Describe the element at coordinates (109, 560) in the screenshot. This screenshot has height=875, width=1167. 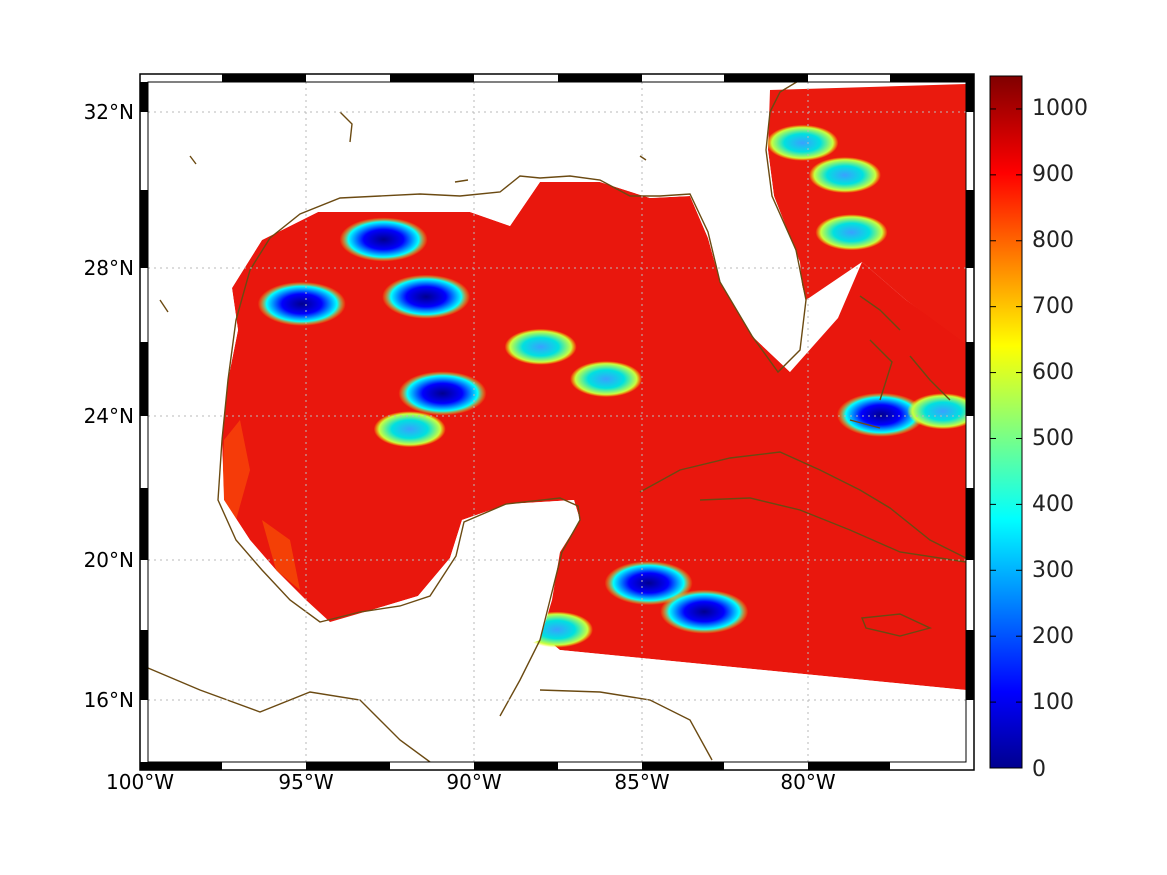
I see `lat-tick-label: 20°N` at that location.